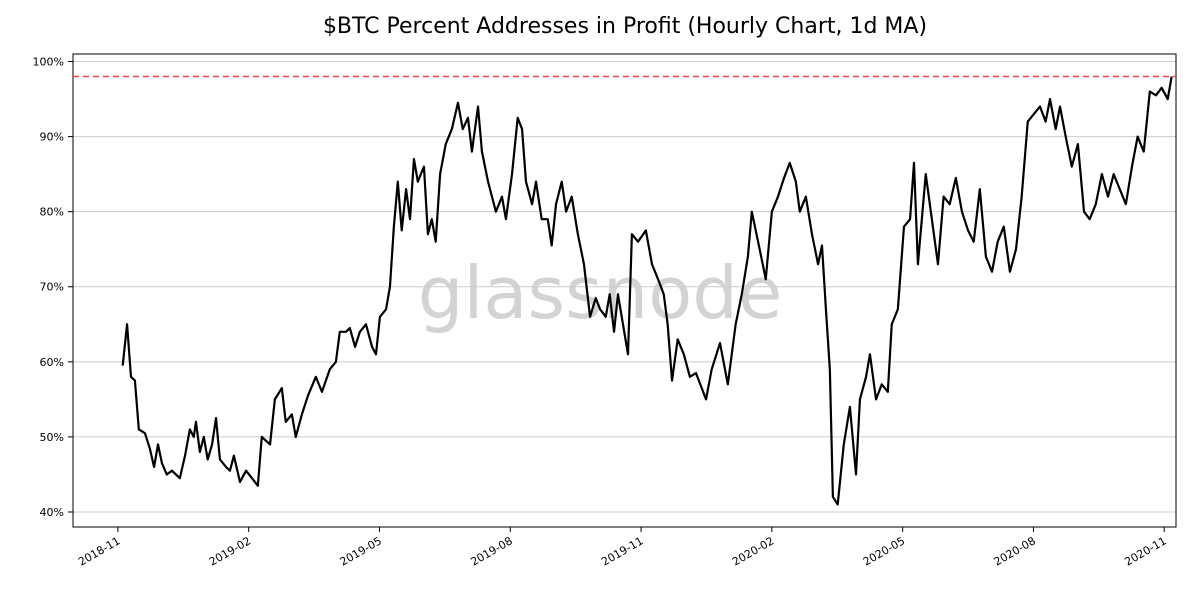 This screenshot has height=600, width=1200. What do you see at coordinates (622, 551) in the screenshot?
I see `x-tick-label: 2019-11` at bounding box center [622, 551].